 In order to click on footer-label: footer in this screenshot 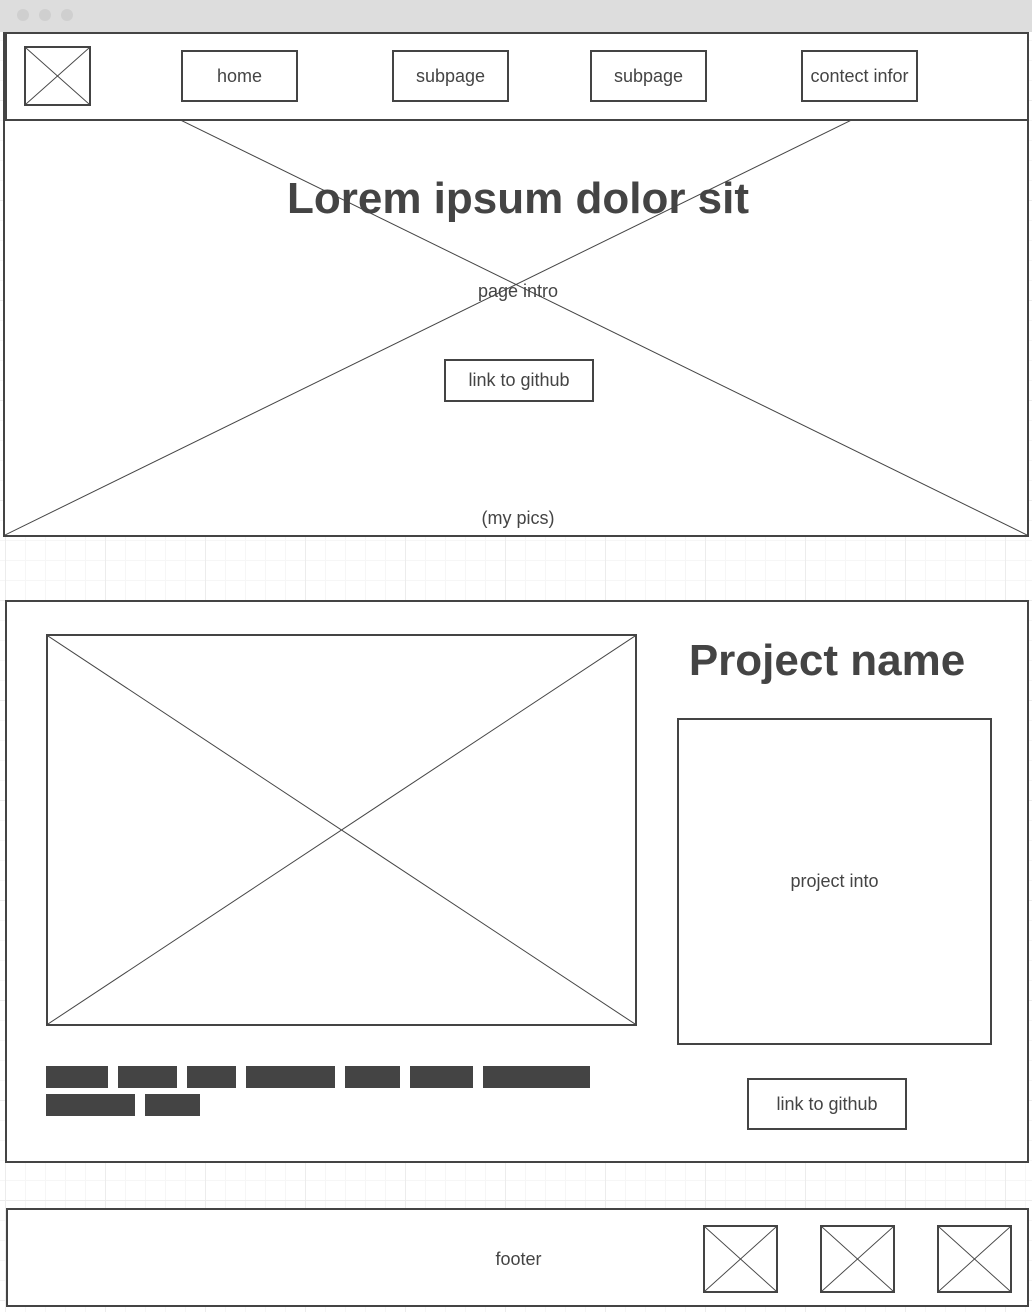, I will do `click(518, 1259)`.